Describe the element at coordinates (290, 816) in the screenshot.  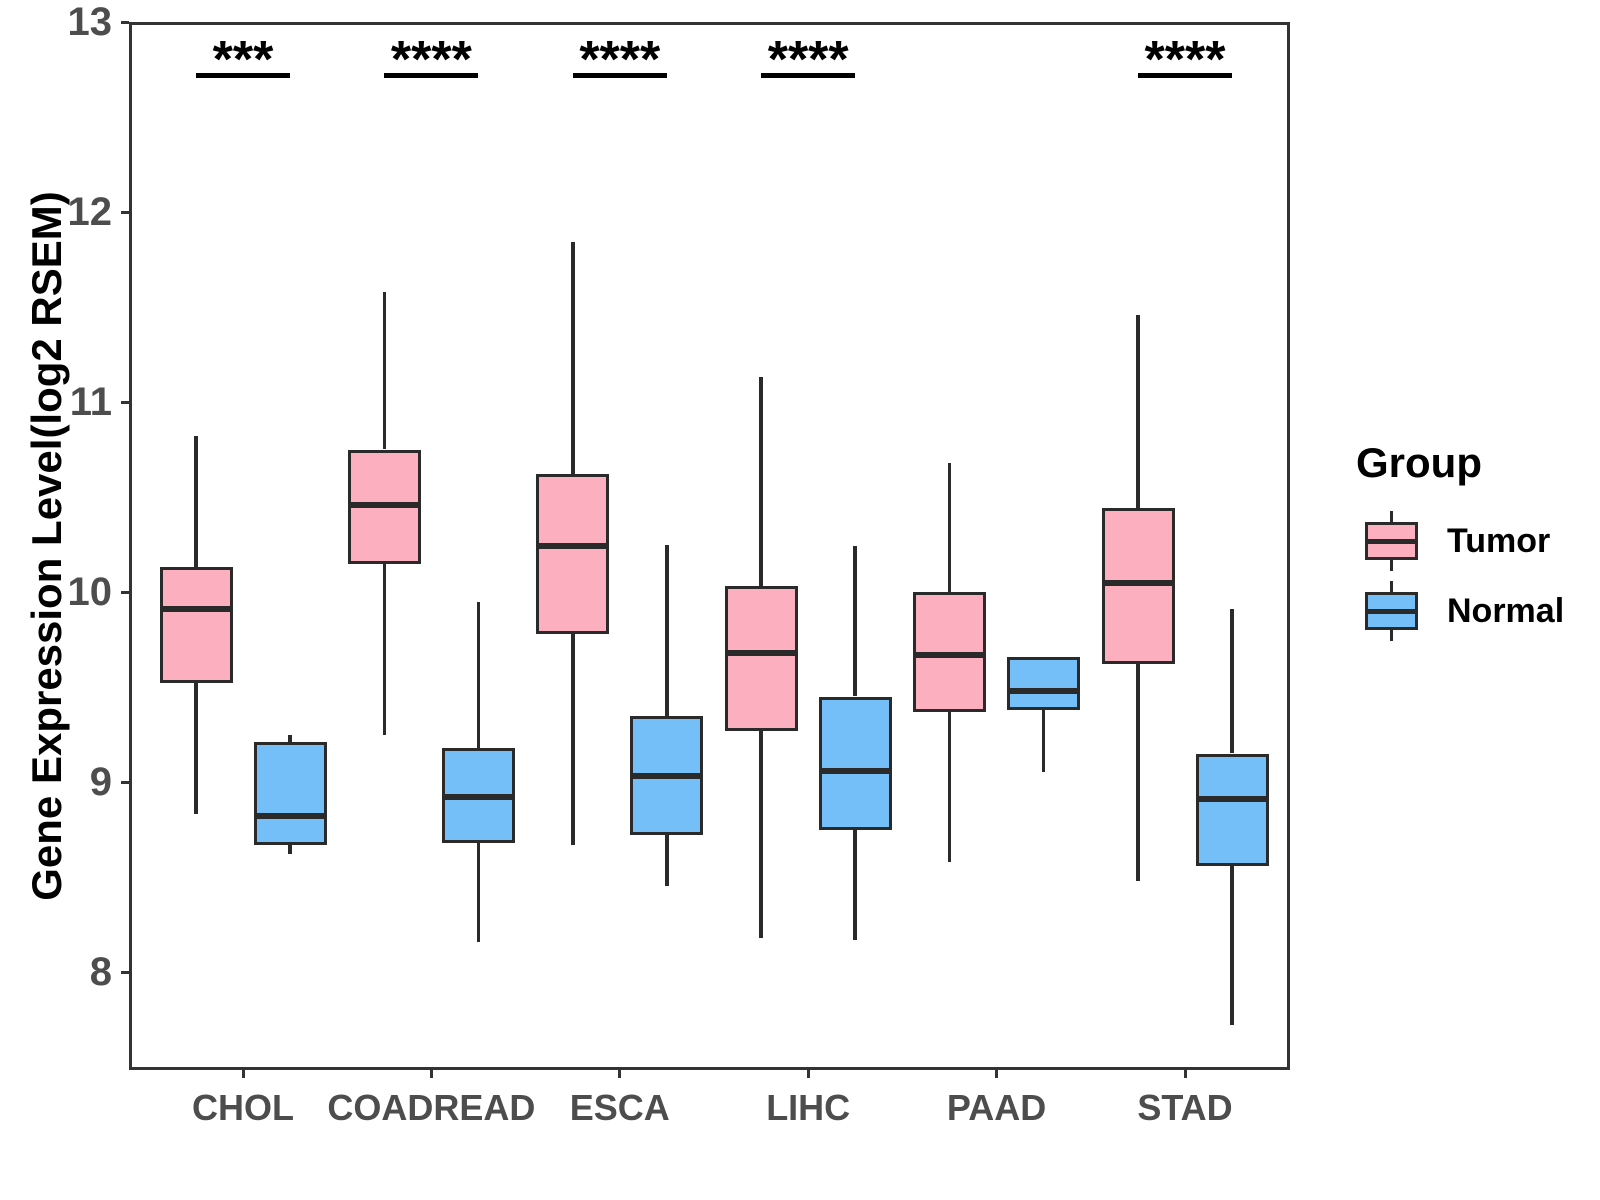
I see `median-normal-chol` at that location.